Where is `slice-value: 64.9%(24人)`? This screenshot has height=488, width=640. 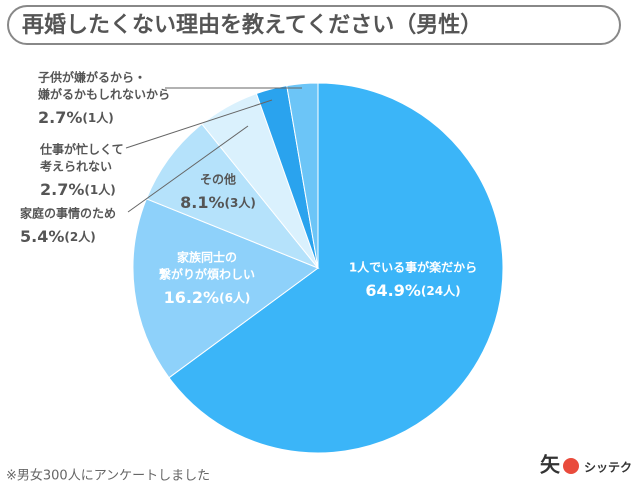 slice-value: 64.9%(24人) is located at coordinates (412, 290).